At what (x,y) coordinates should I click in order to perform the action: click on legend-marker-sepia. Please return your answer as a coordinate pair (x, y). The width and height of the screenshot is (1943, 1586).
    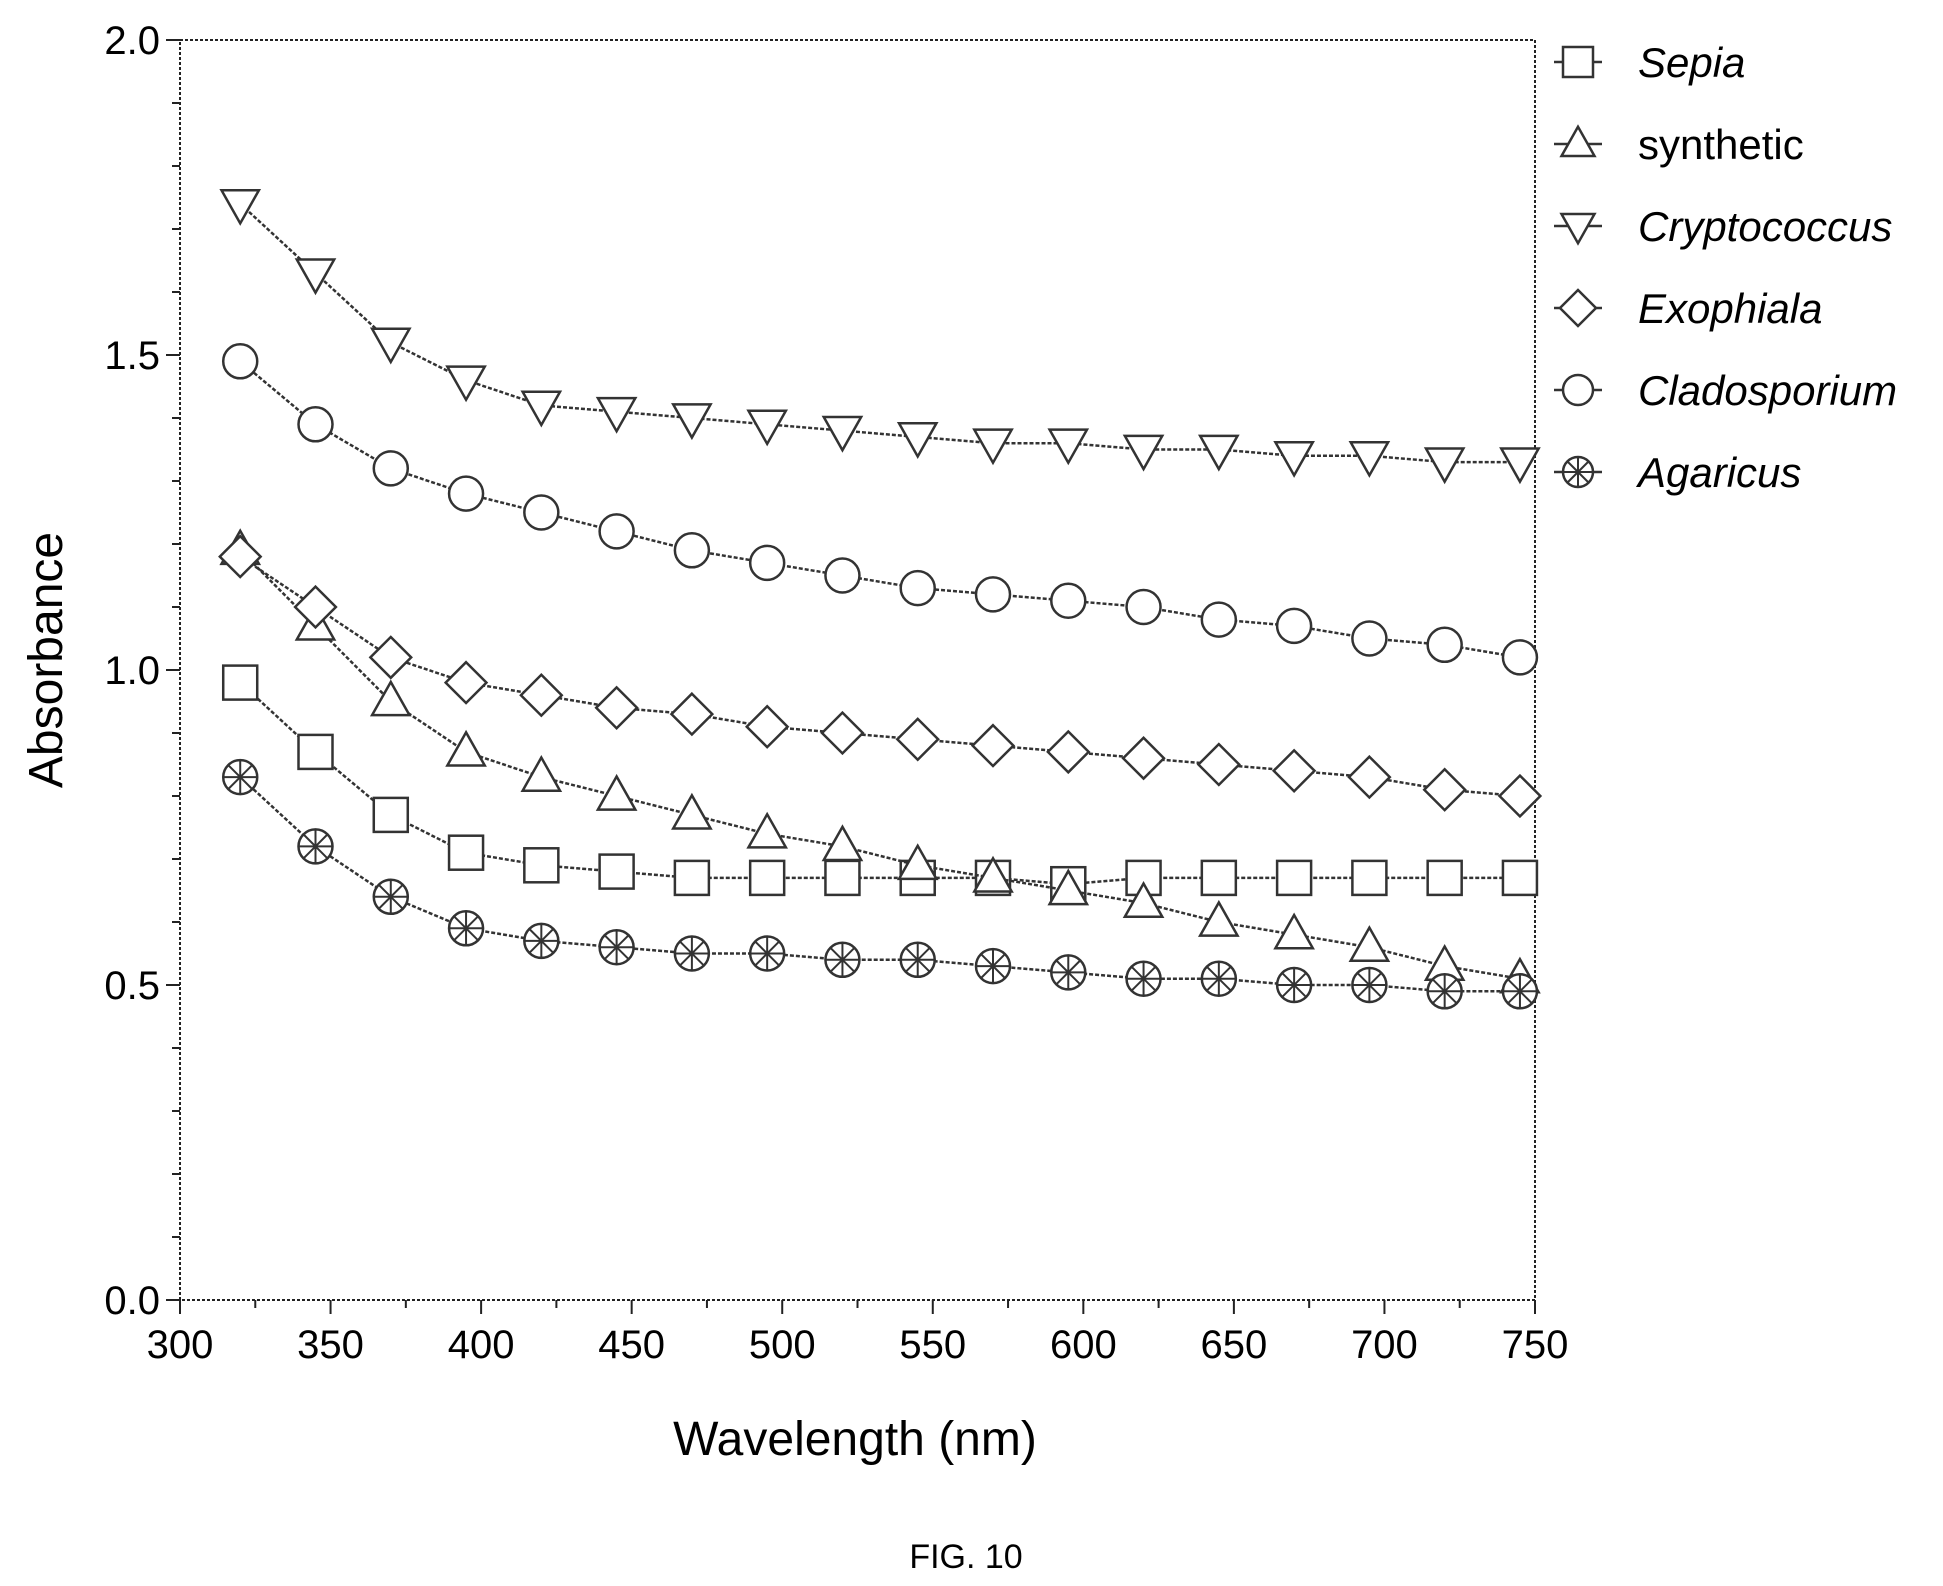
    Looking at the image, I should click on (1578, 62).